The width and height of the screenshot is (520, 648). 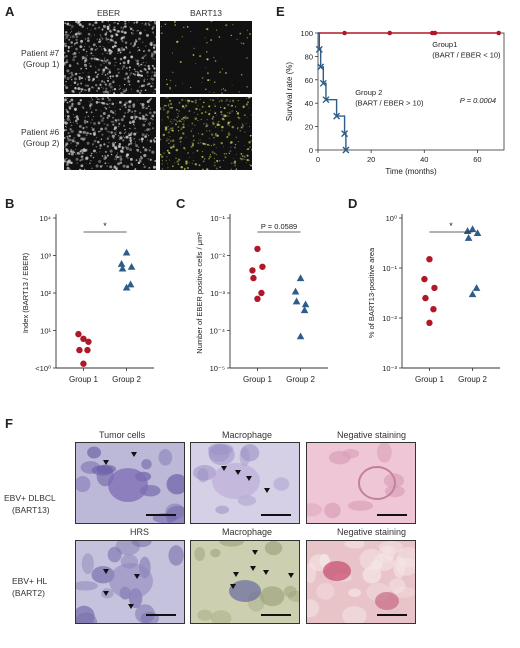 I want to click on y-tick-label: <10⁰, so click(x=43, y=368).